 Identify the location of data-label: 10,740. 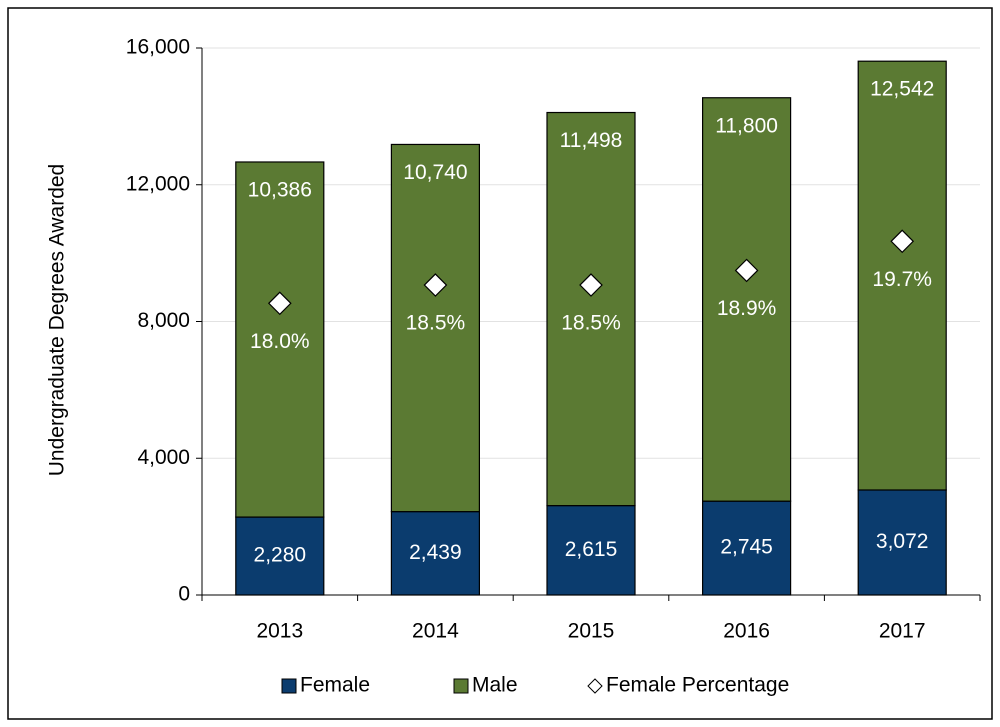
(435, 172).